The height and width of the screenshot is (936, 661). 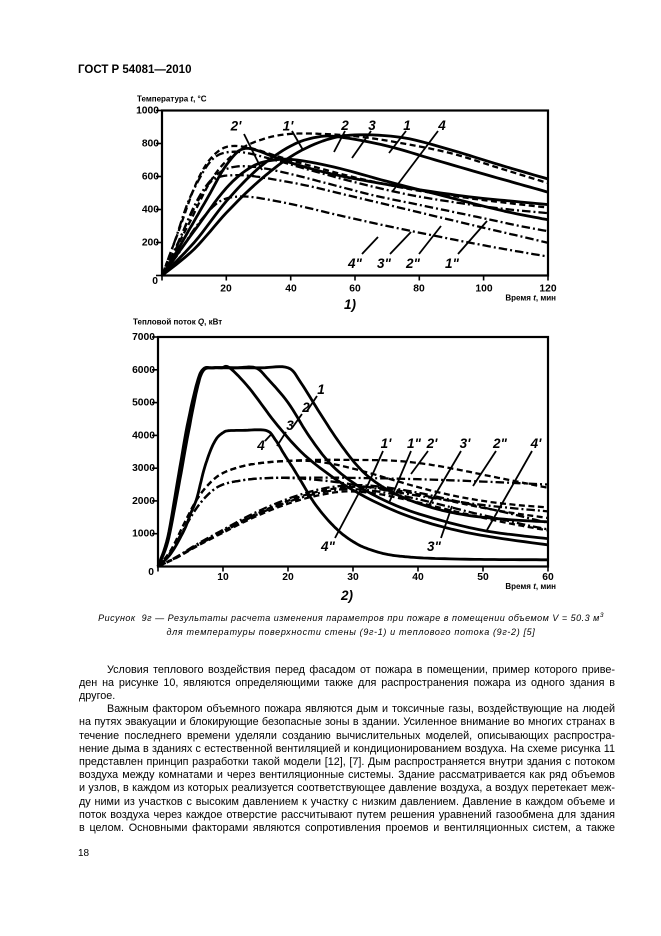 What do you see at coordinates (150, 243) in the screenshot?
I see `svg-text: 200` at bounding box center [150, 243].